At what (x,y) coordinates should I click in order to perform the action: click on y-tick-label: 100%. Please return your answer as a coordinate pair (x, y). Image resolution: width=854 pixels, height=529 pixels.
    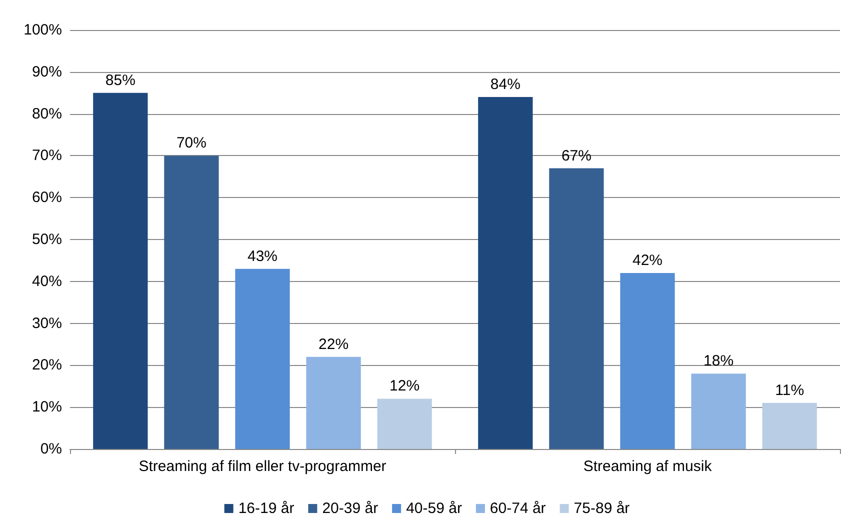
    Looking at the image, I should click on (43, 30).